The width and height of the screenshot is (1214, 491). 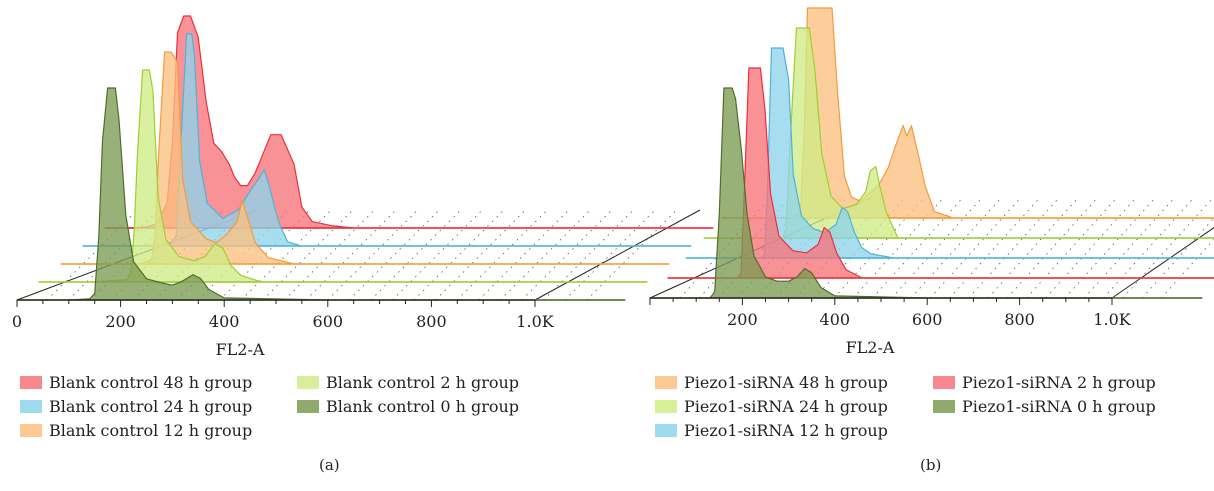 I want to click on legend-item-blank-control-2-h-group: Blank control 2 h group, so click(x=408, y=382).